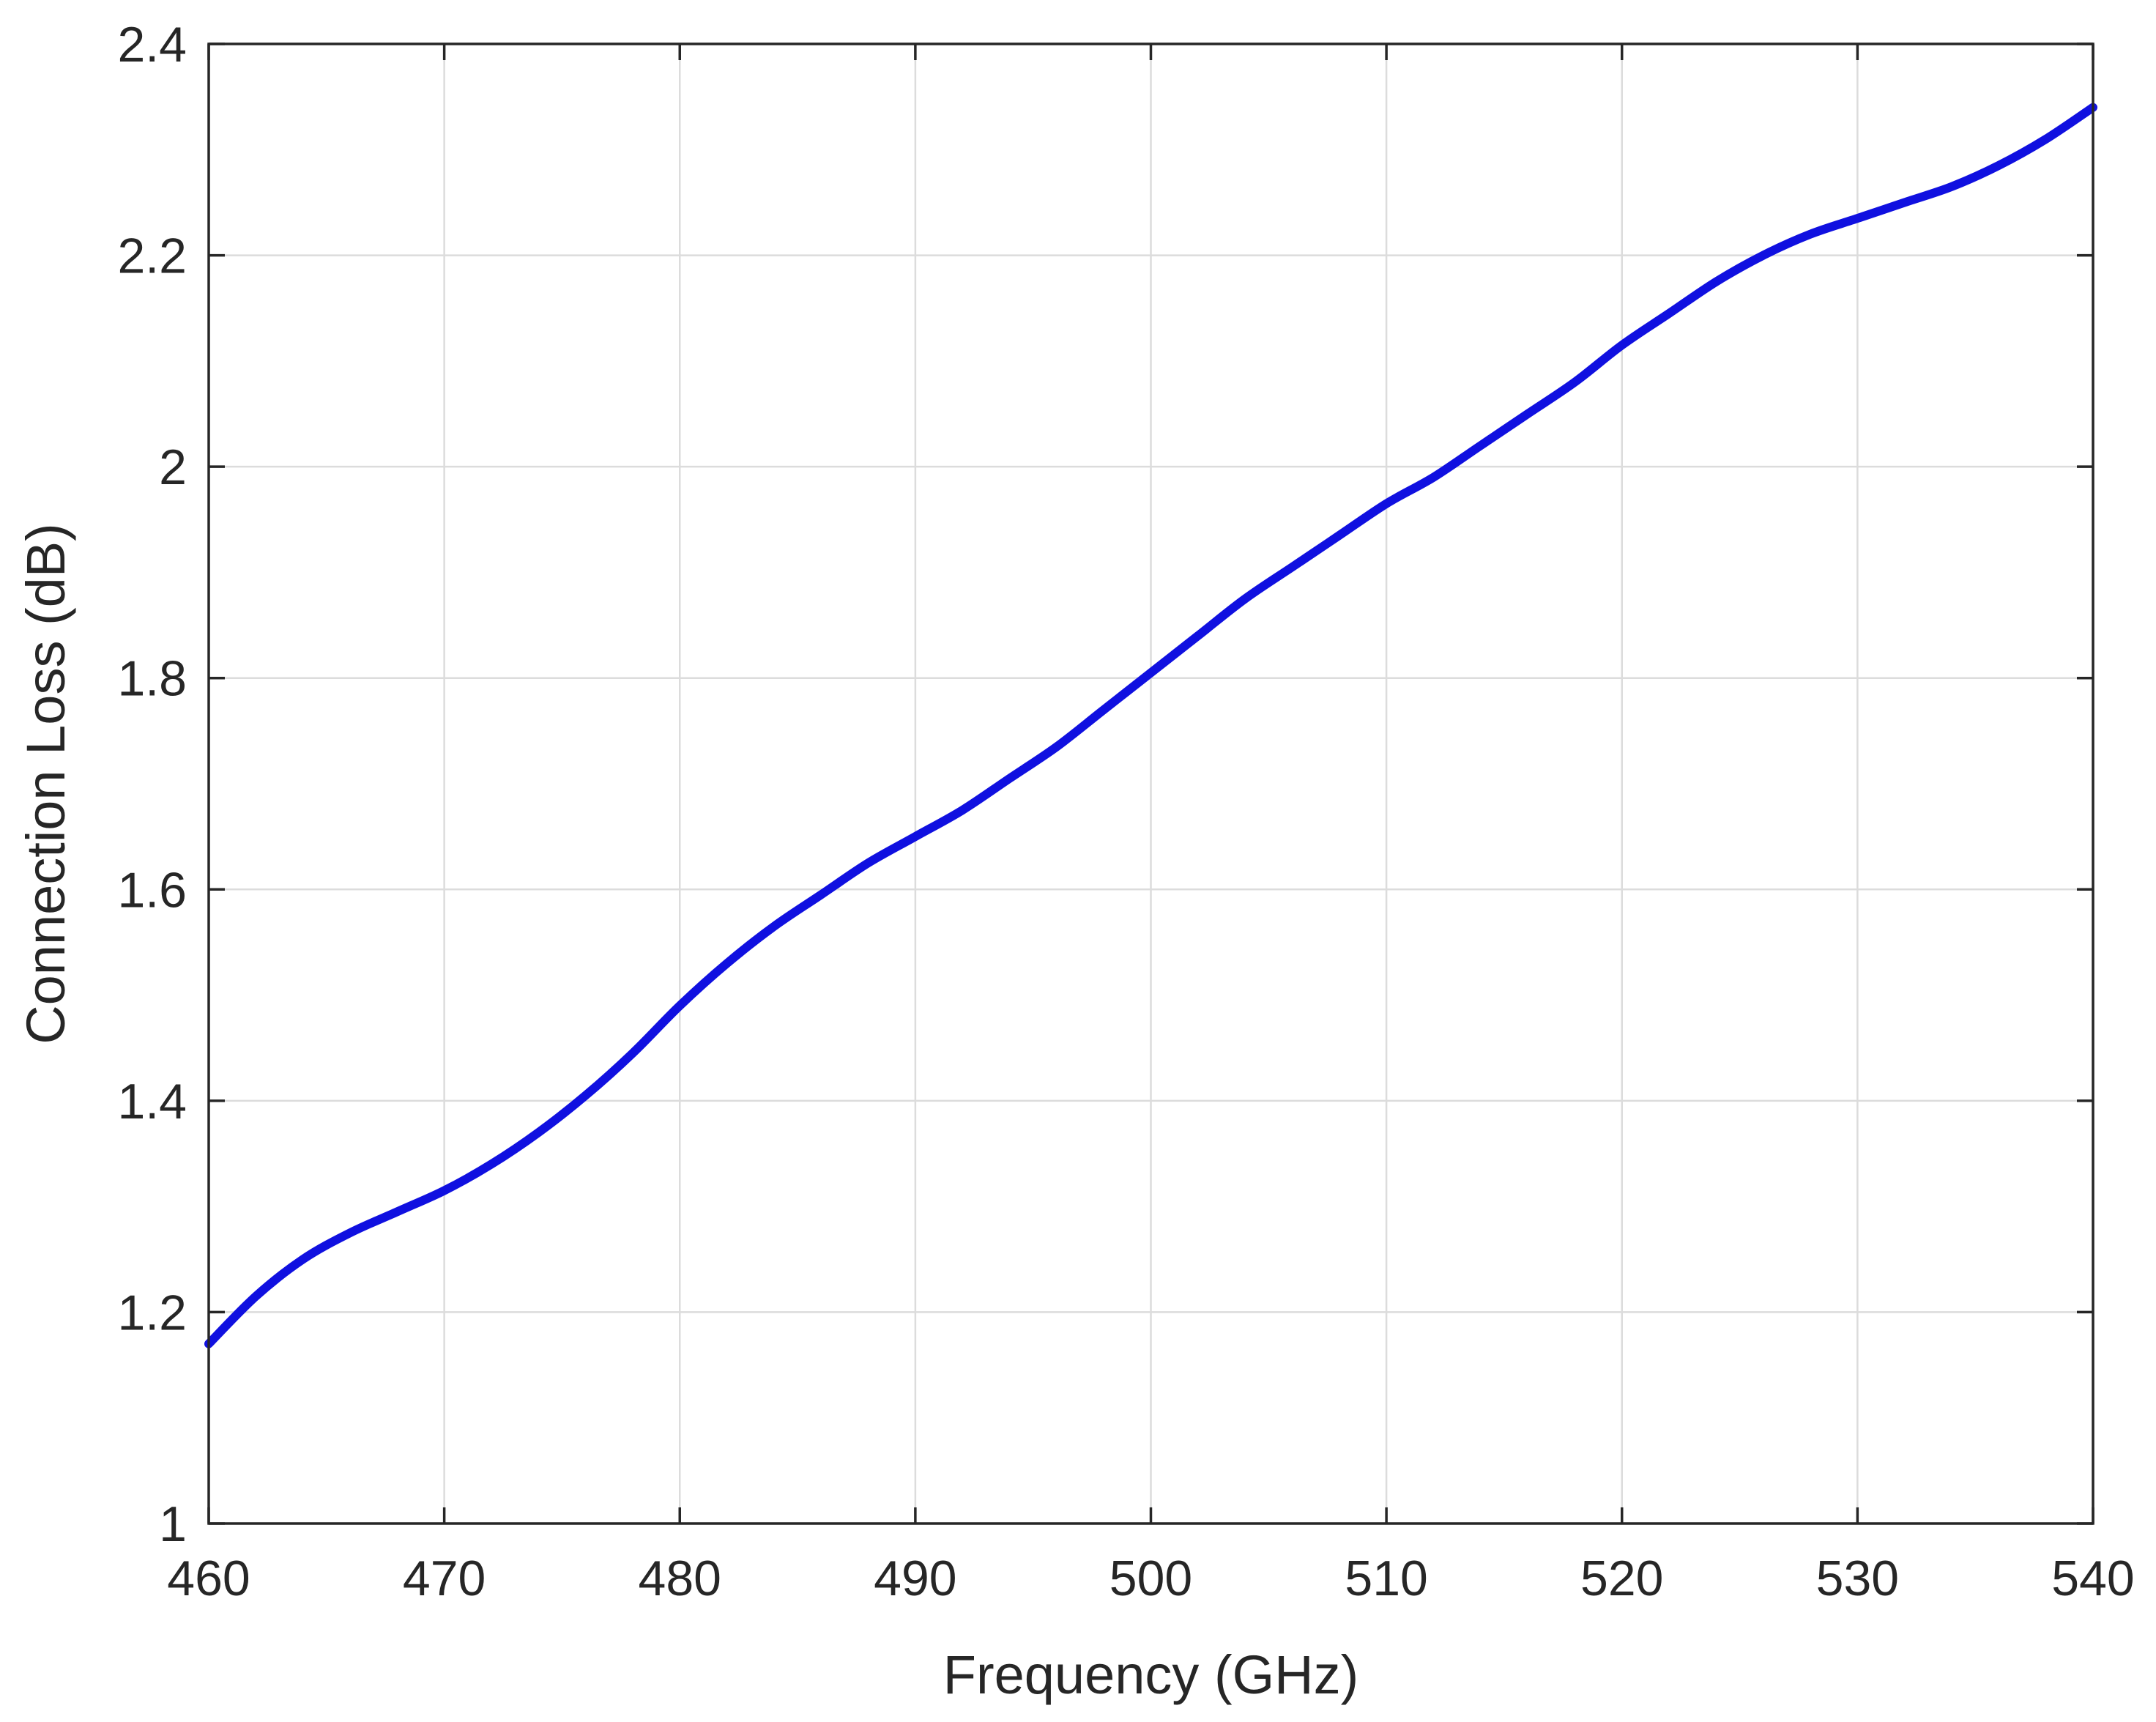 Image resolution: width=2156 pixels, height=1722 pixels. I want to click on y-axis-label: Connection Loss (dB), so click(46, 783).